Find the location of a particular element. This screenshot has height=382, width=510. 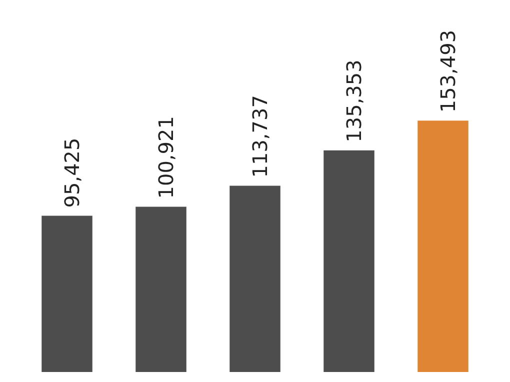

data-label: 153,493 is located at coordinates (448, 71).